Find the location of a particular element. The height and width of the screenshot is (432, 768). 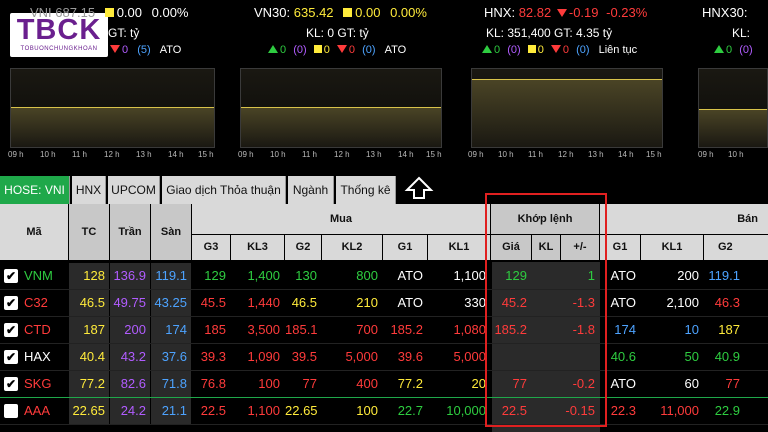

g1-cell: 185.2 is located at coordinates (406, 329).